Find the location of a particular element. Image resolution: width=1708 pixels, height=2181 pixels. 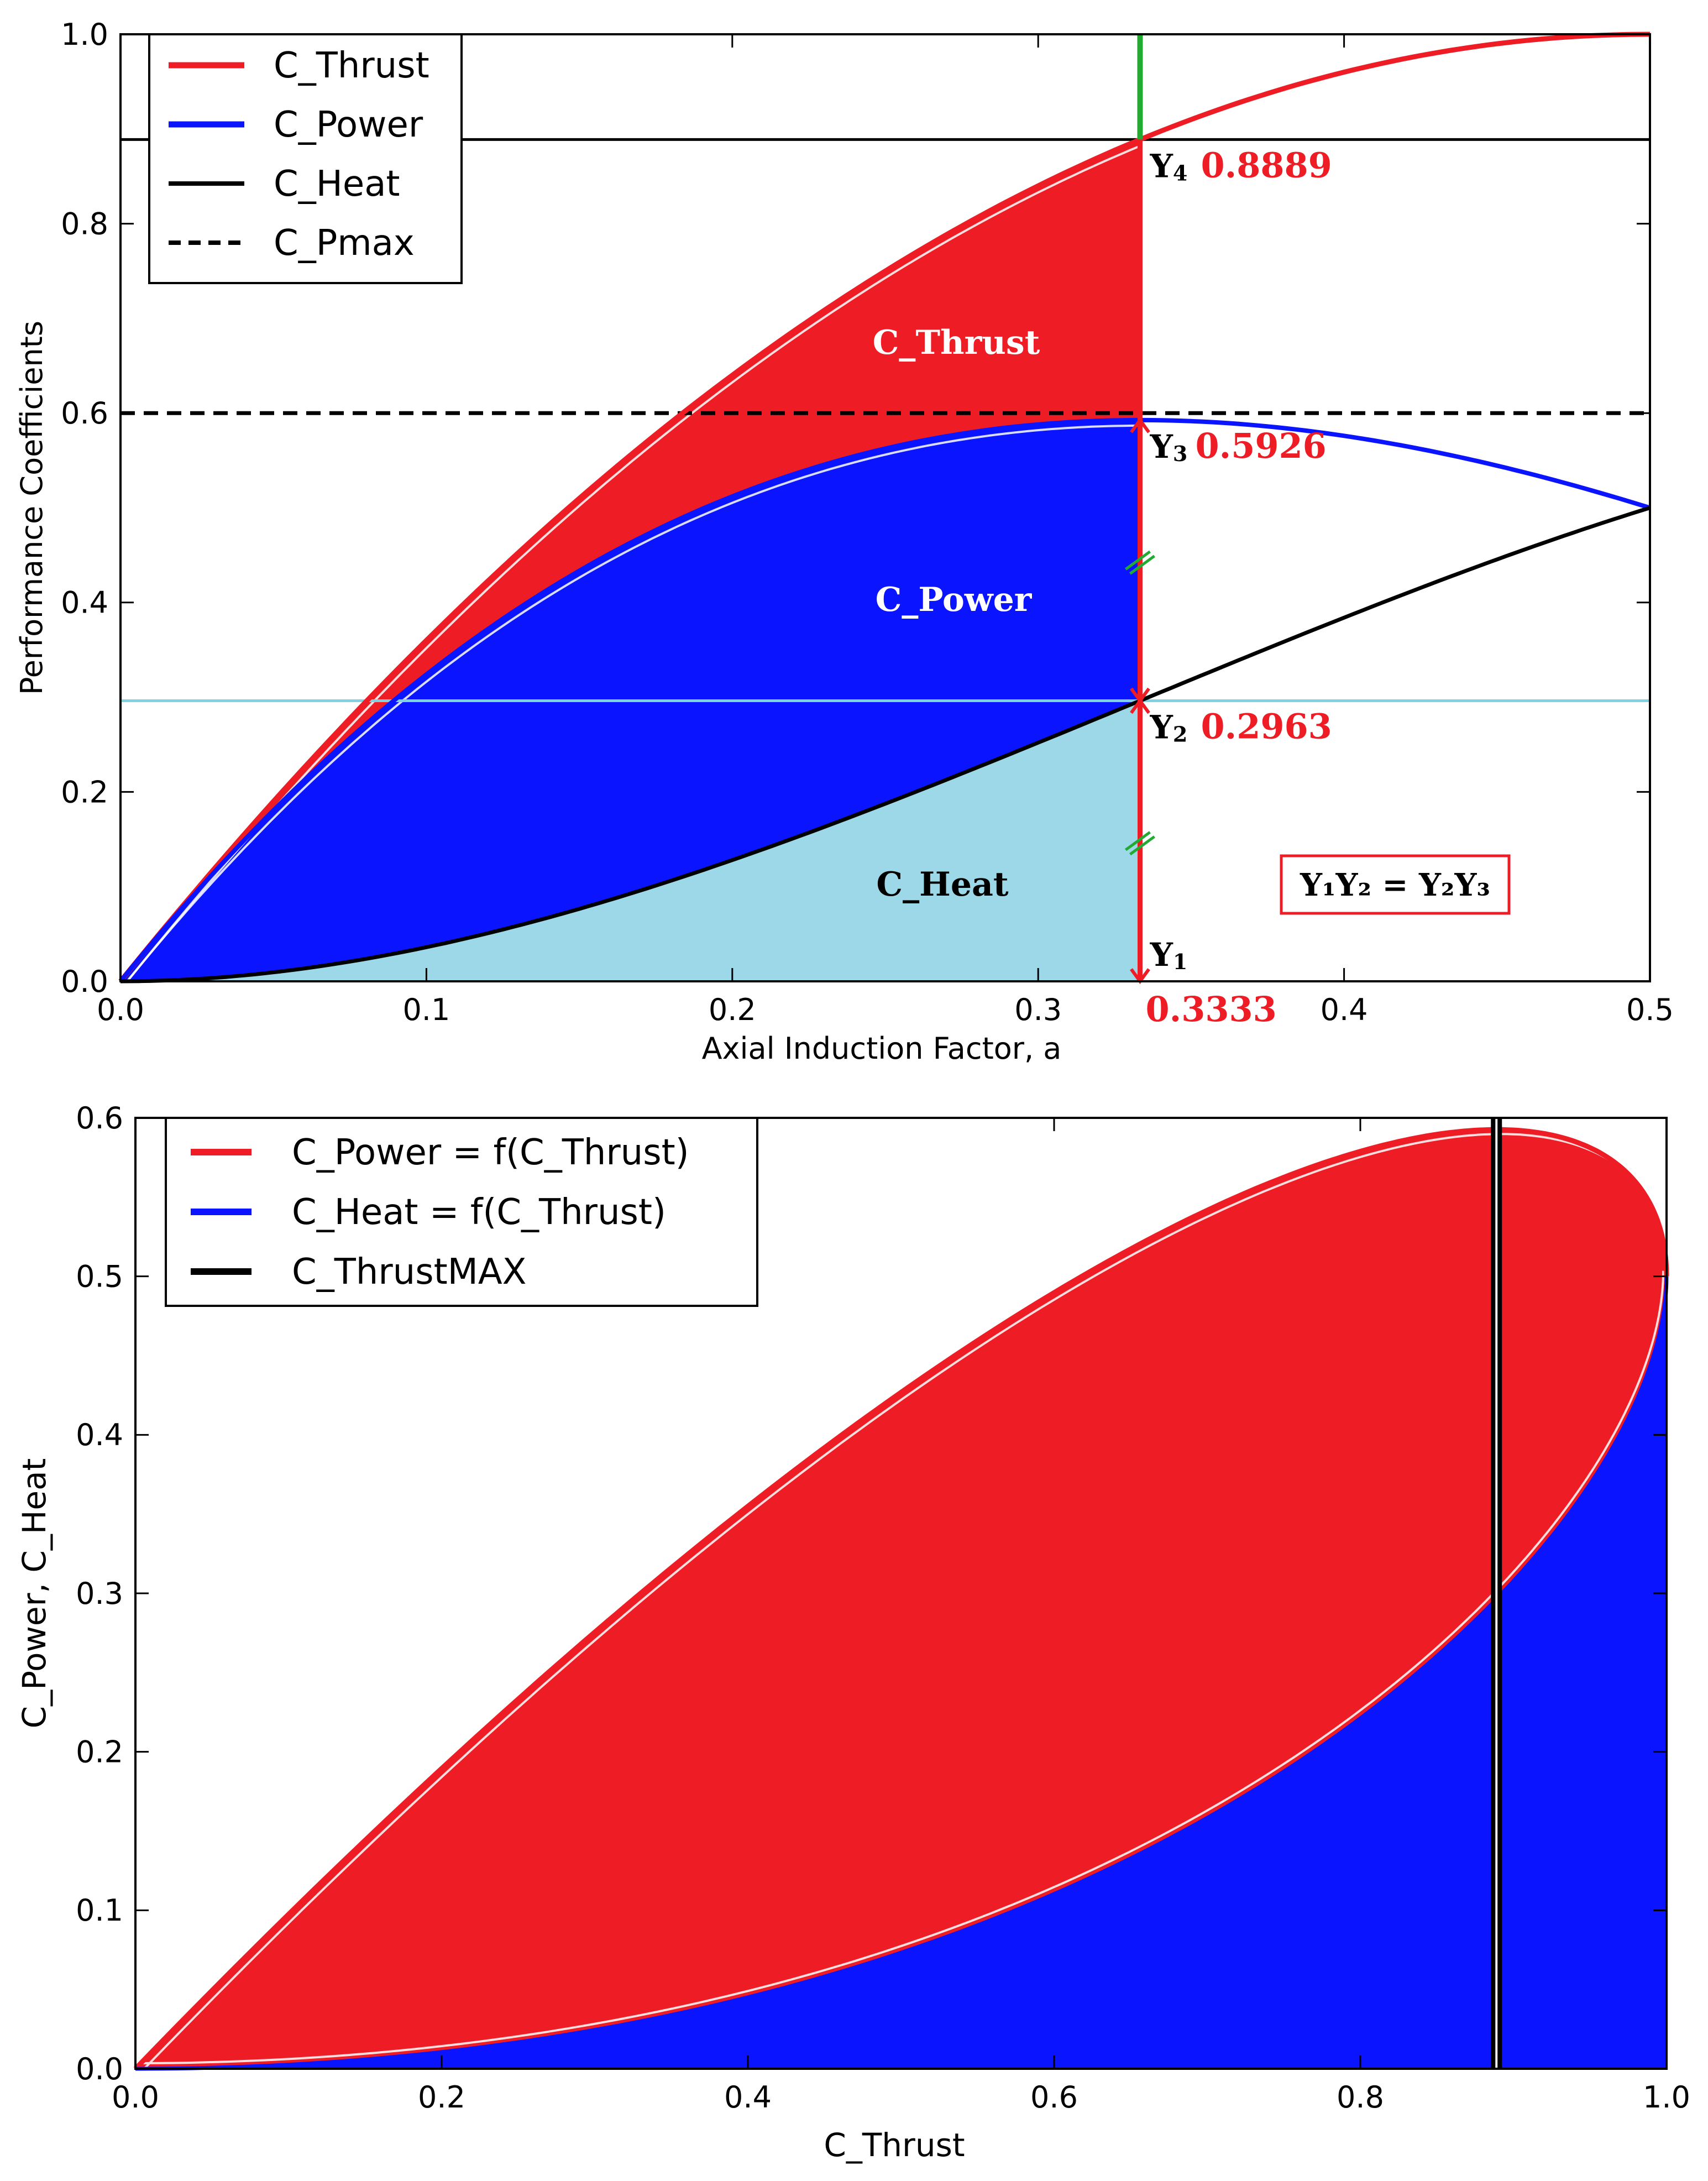

annotation-y2: Y2 0.2963 is located at coordinates (1240, 727).